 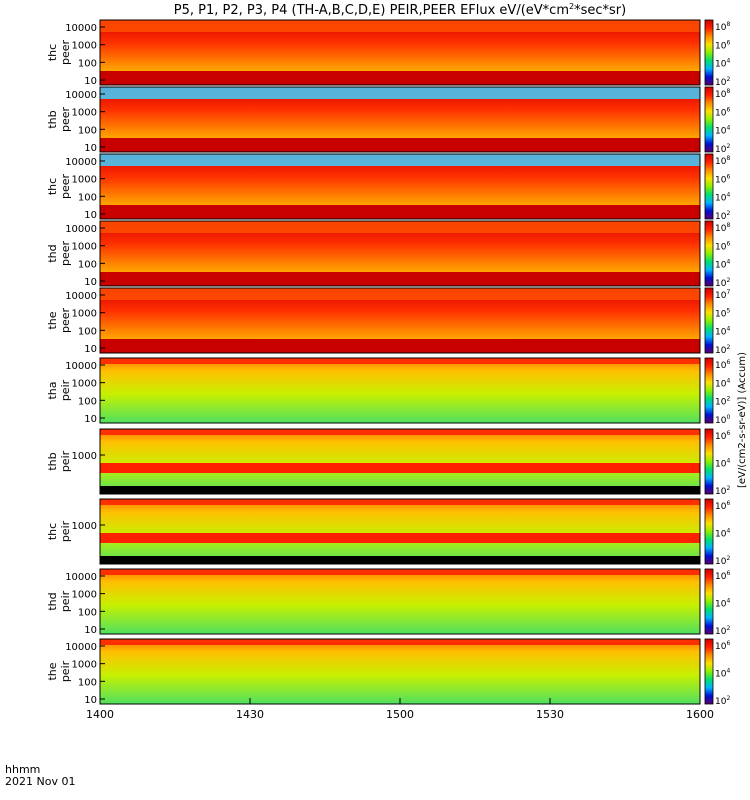 What do you see at coordinates (722, 295) in the screenshot?
I see `colorbar-tick-label: 10⁷` at bounding box center [722, 295].